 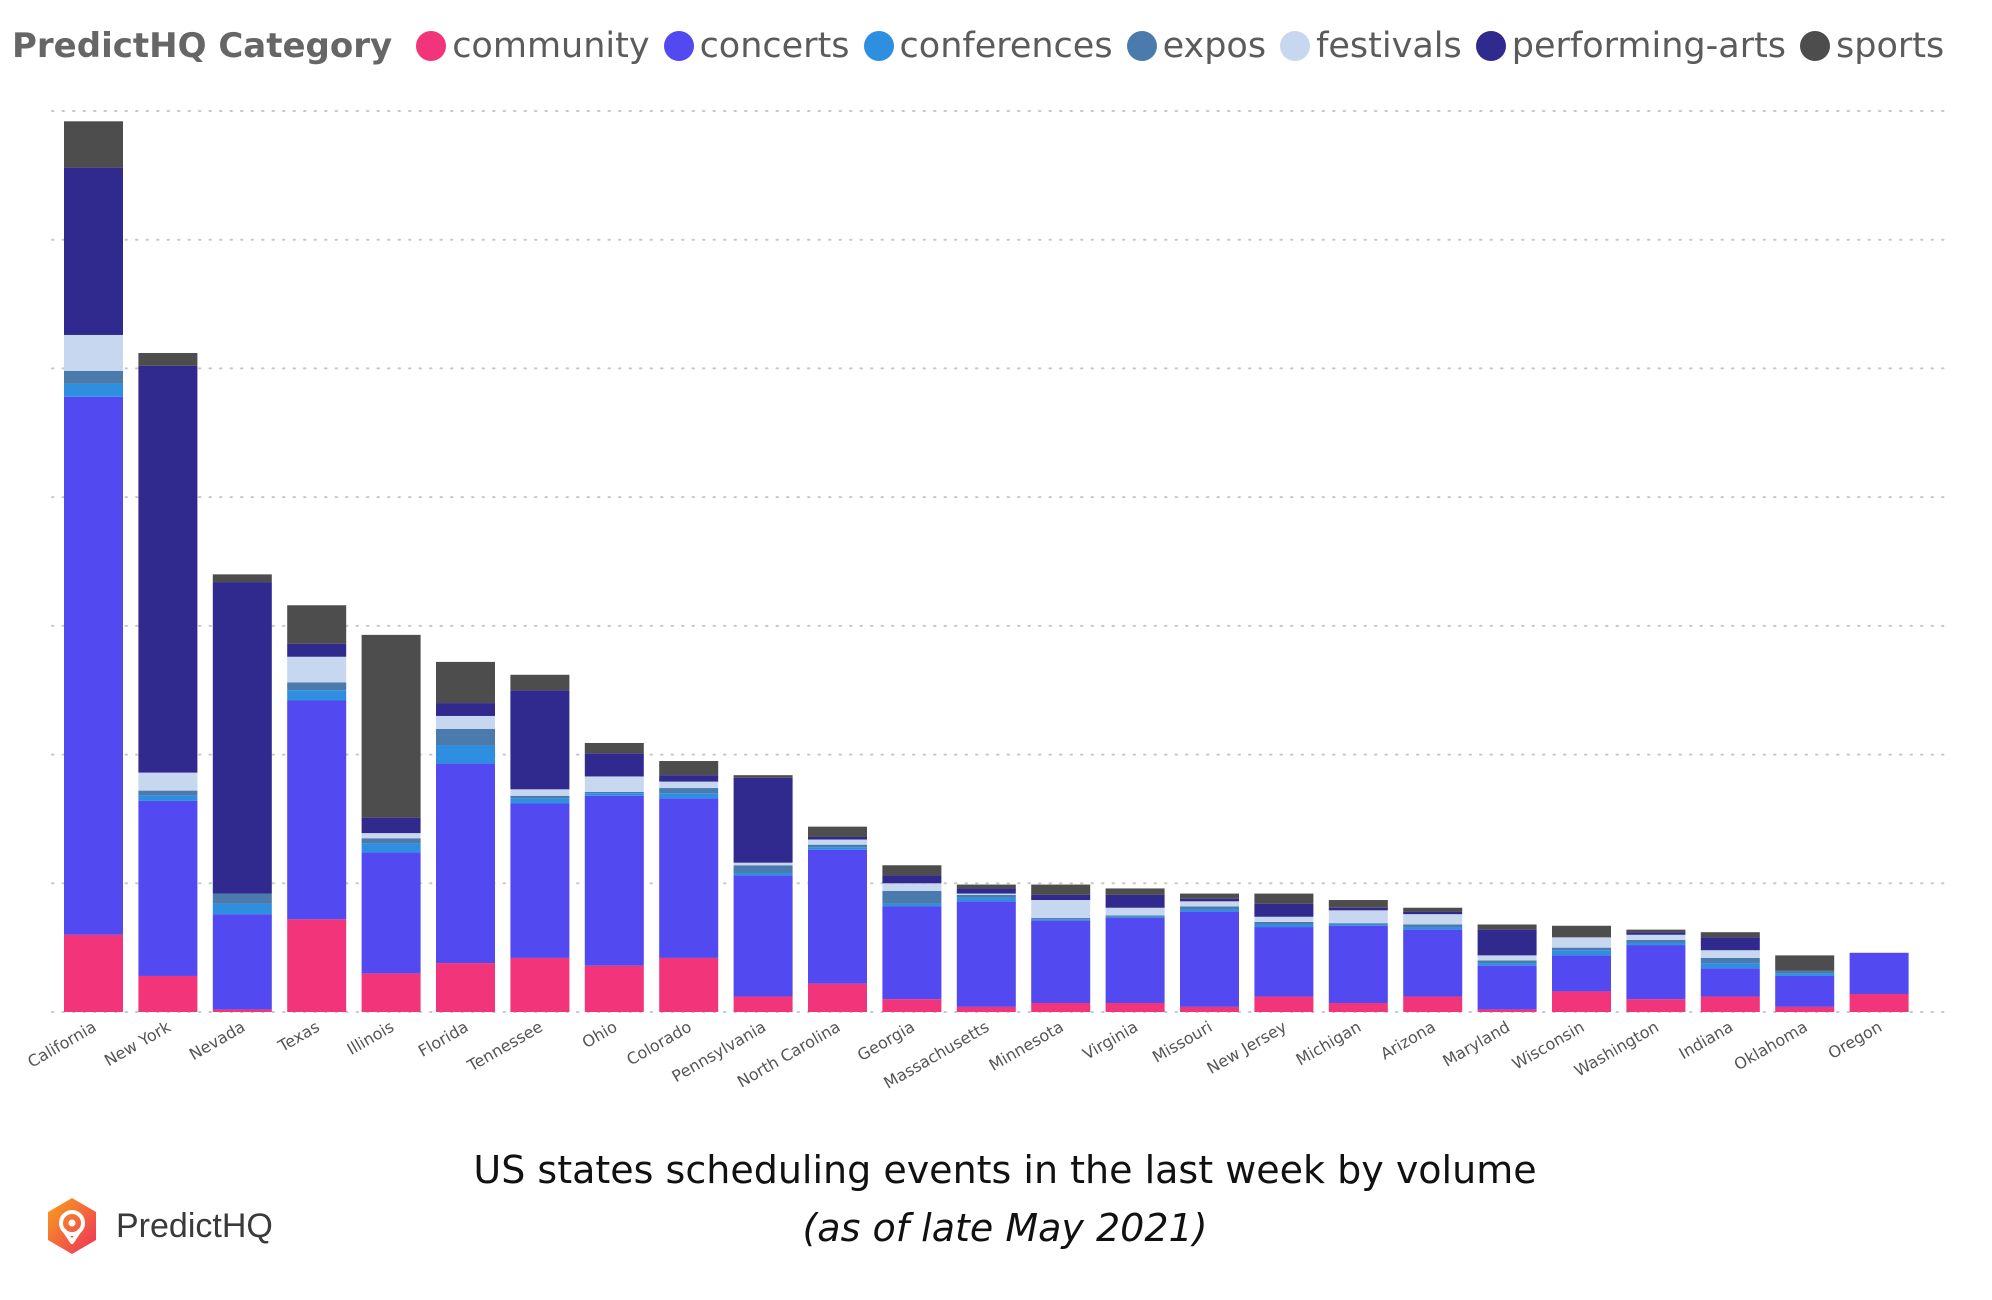 I want to click on legend-item-expos: expos, so click(x=1196, y=46).